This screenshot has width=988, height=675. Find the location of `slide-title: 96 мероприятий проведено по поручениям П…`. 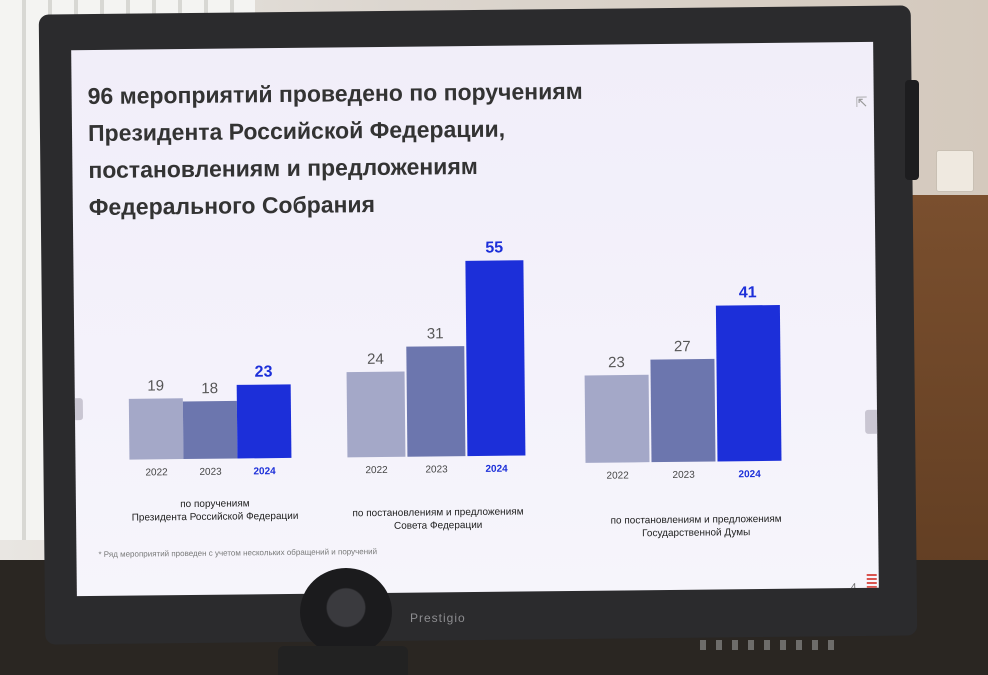

slide-title: 96 мероприятий проведено по поручениям П… is located at coordinates (408, 148).